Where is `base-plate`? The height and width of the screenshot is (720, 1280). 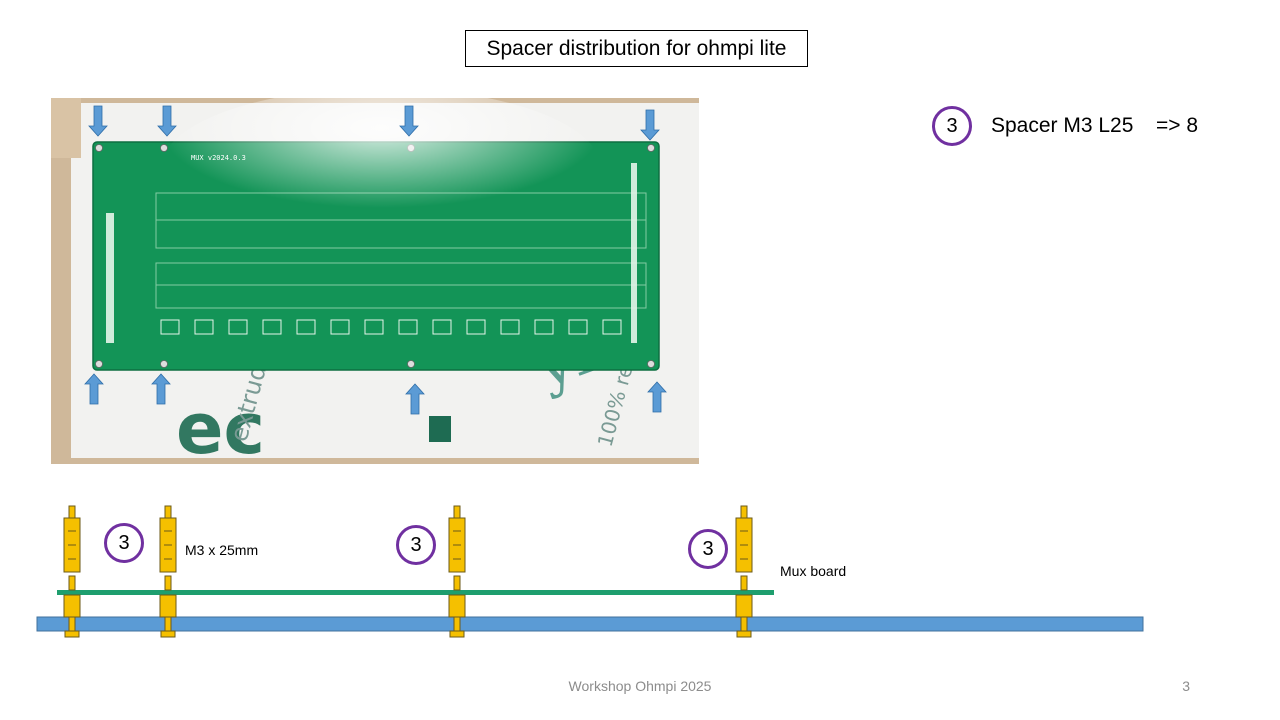
base-plate is located at coordinates (590, 624).